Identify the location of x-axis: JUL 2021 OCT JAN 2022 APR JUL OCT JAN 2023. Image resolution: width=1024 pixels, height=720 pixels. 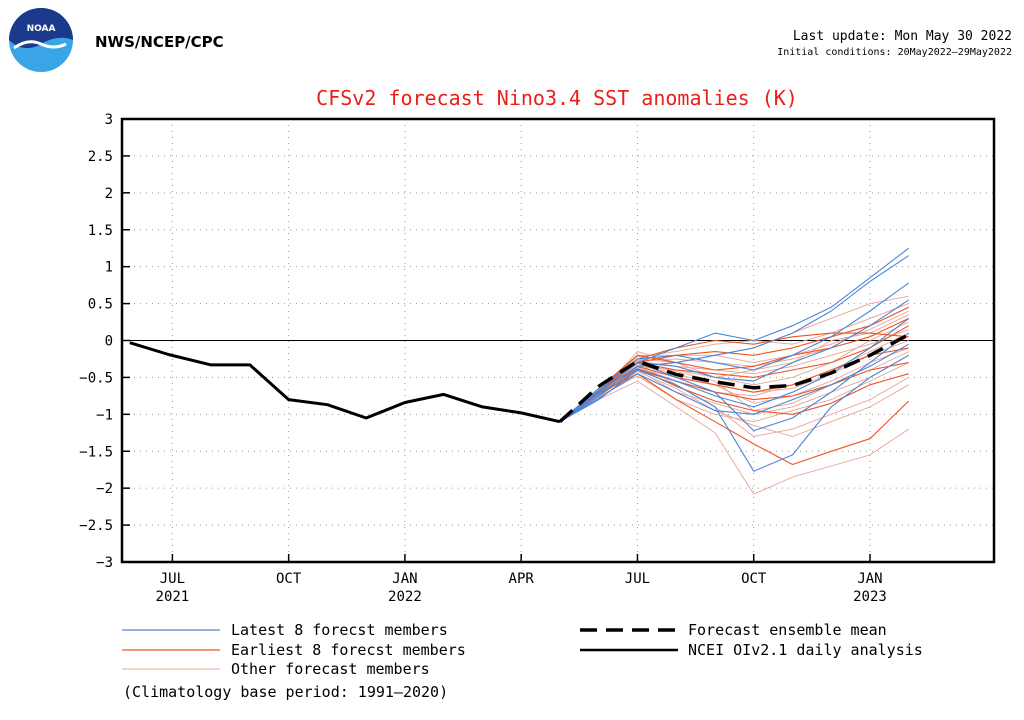
(521, 579).